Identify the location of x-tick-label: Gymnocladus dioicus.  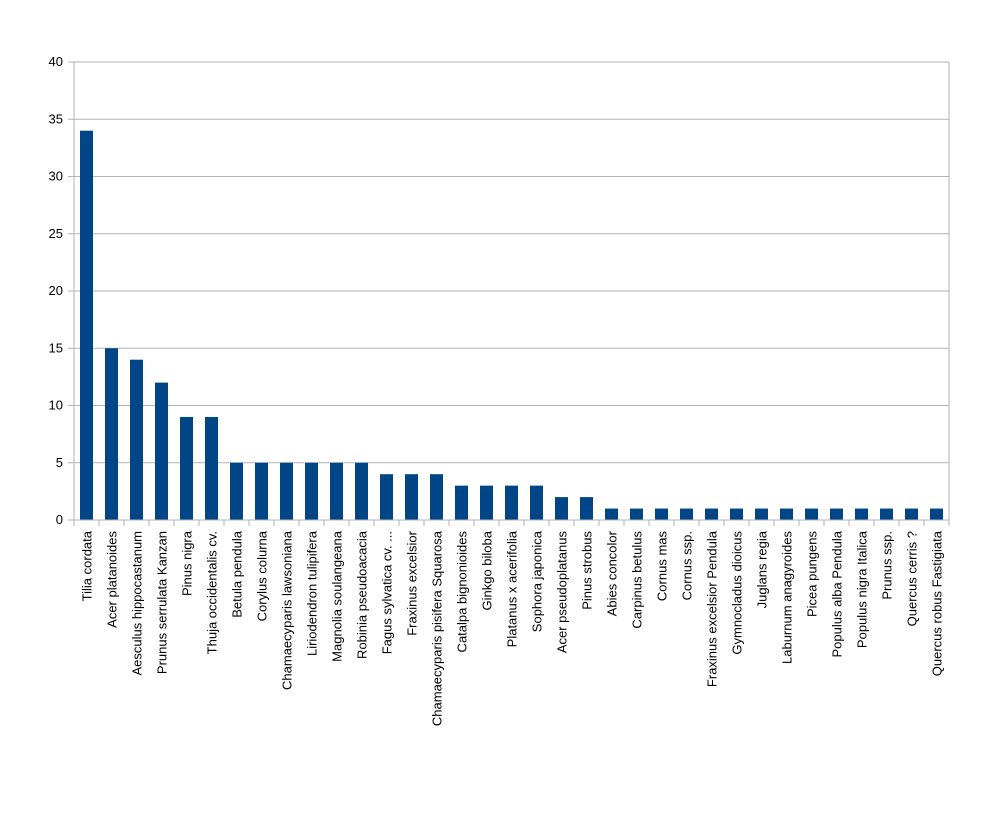
(737, 593).